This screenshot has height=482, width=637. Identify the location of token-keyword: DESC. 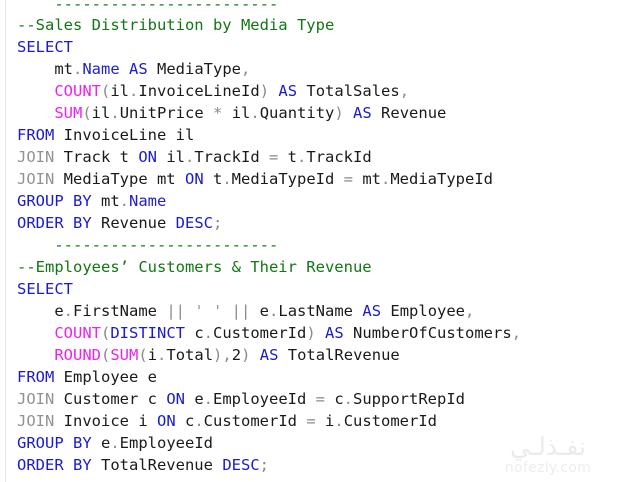
(194, 223).